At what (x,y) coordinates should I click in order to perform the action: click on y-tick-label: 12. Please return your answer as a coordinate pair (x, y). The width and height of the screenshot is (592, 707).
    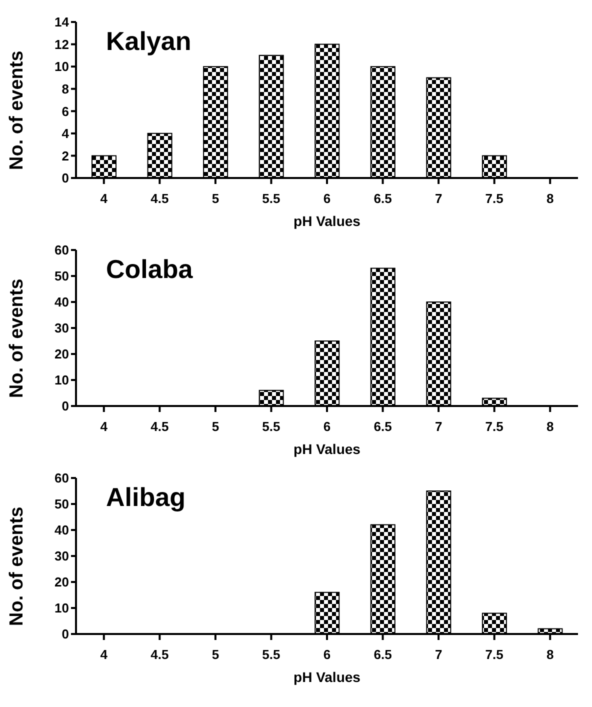
    Looking at the image, I should click on (61, 44).